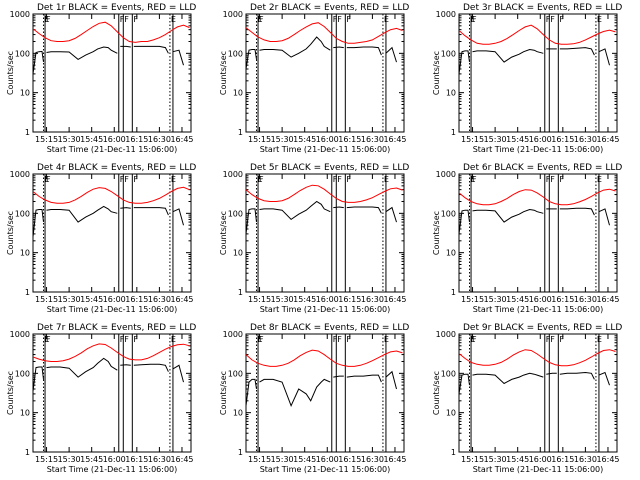  Describe the element at coordinates (325, 149) in the screenshot. I see `x-axis-label: Start Time (21-Dec-11 15:06:00)` at that location.